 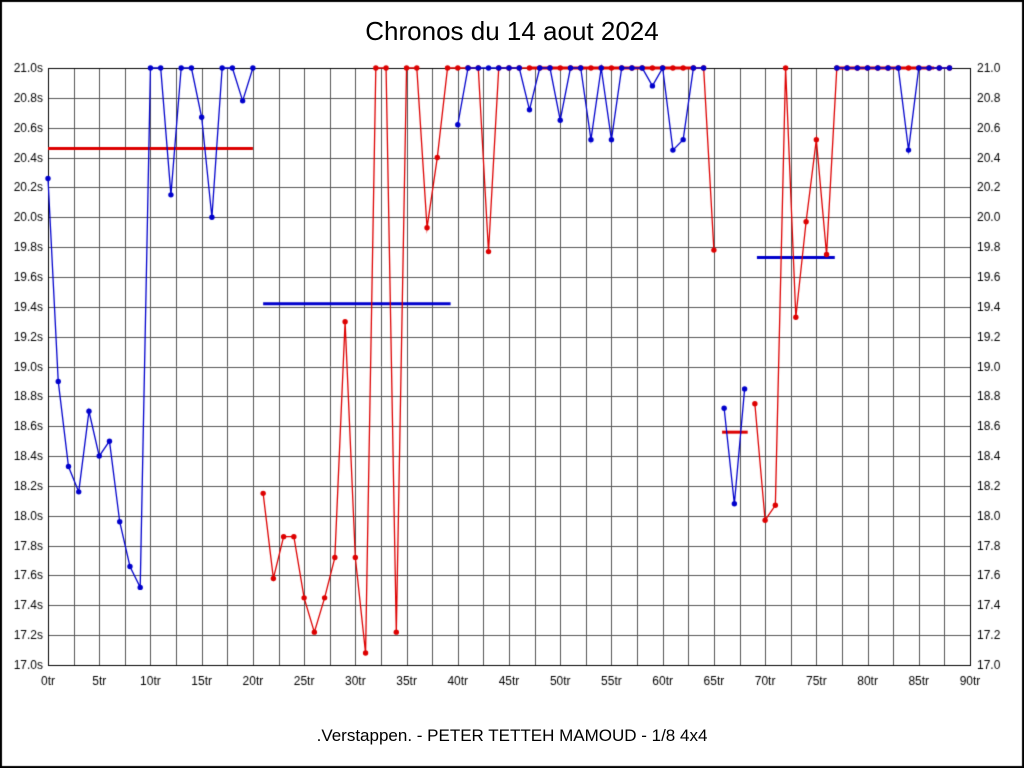 I want to click on chart-title: Chronos du 14 aout 2024, so click(x=512, y=31).